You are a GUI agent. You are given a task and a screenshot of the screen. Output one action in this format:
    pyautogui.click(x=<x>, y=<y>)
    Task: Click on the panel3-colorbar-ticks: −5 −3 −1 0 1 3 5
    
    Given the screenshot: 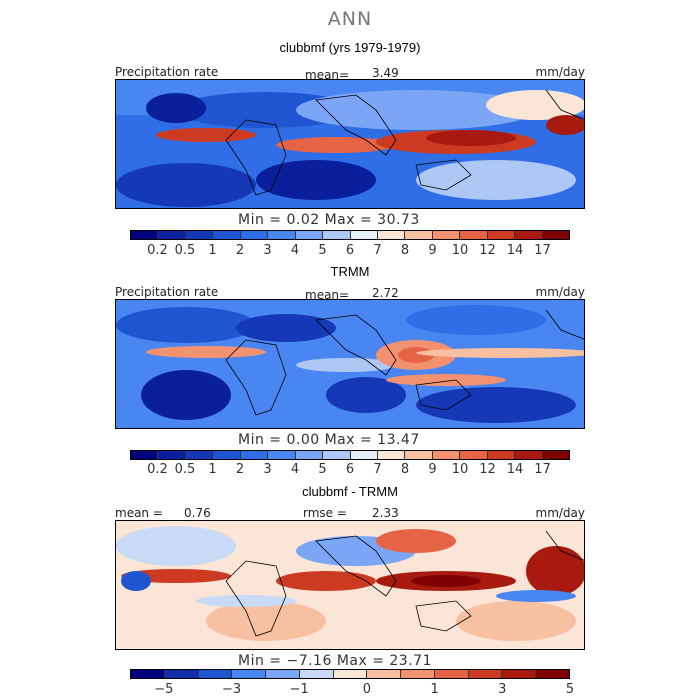 What is the action you would take?
    pyautogui.click(x=352, y=689)
    